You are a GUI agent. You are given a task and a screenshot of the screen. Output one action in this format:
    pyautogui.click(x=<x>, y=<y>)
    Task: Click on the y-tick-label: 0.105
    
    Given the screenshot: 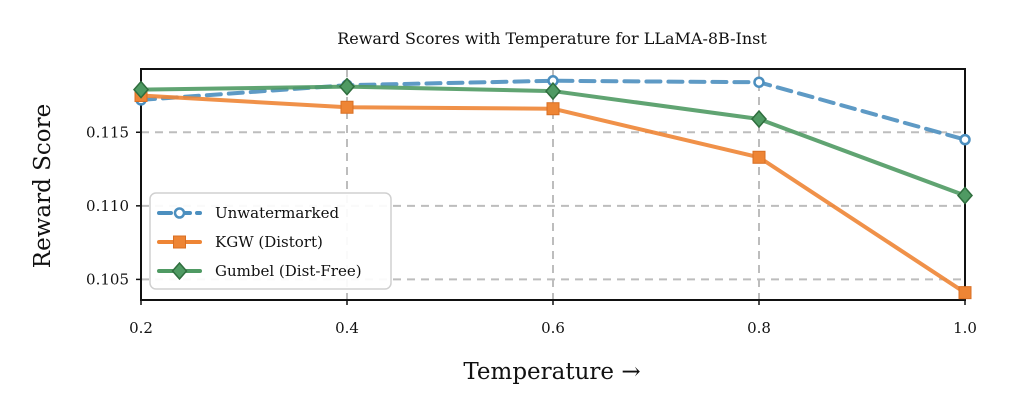 What is the action you would take?
    pyautogui.click(x=107, y=279)
    